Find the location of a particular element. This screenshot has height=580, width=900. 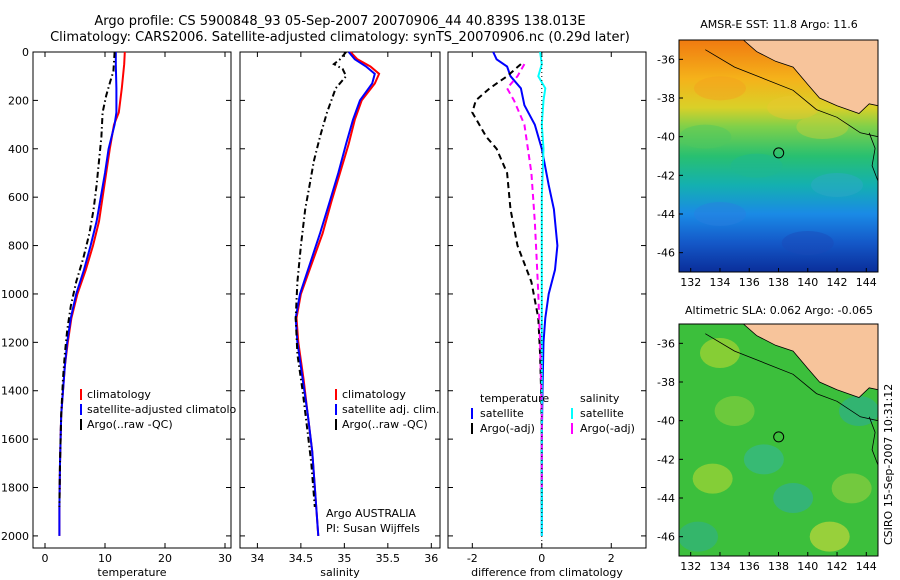

y-tick-label: 1200 is located at coordinates (15, 342).